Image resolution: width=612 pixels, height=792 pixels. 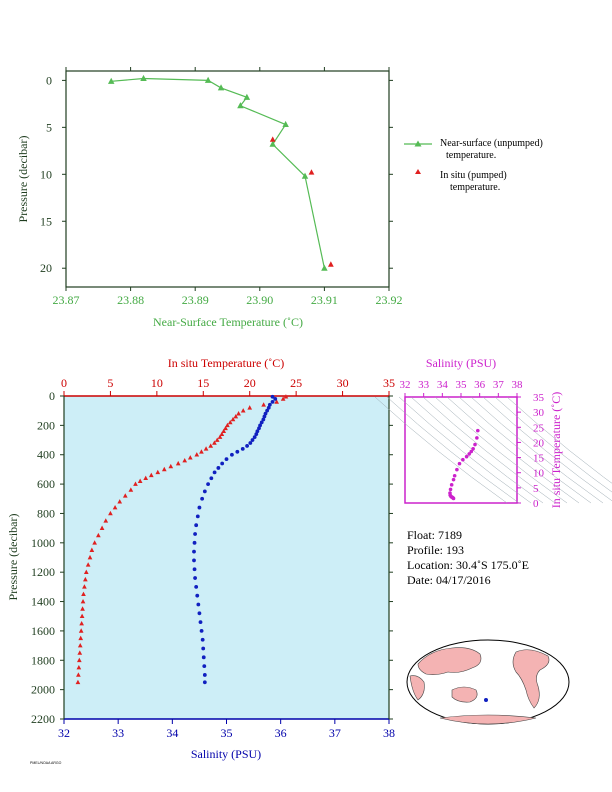 What do you see at coordinates (43, 602) in the screenshot?
I see `pressure-tick-label: 1400` at bounding box center [43, 602].